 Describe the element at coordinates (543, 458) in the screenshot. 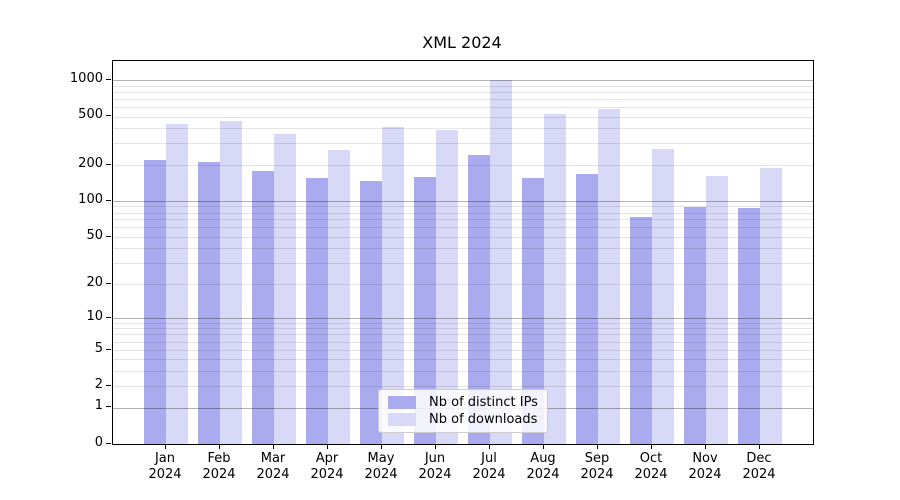

I see `x-tick-month: Aug` at that location.